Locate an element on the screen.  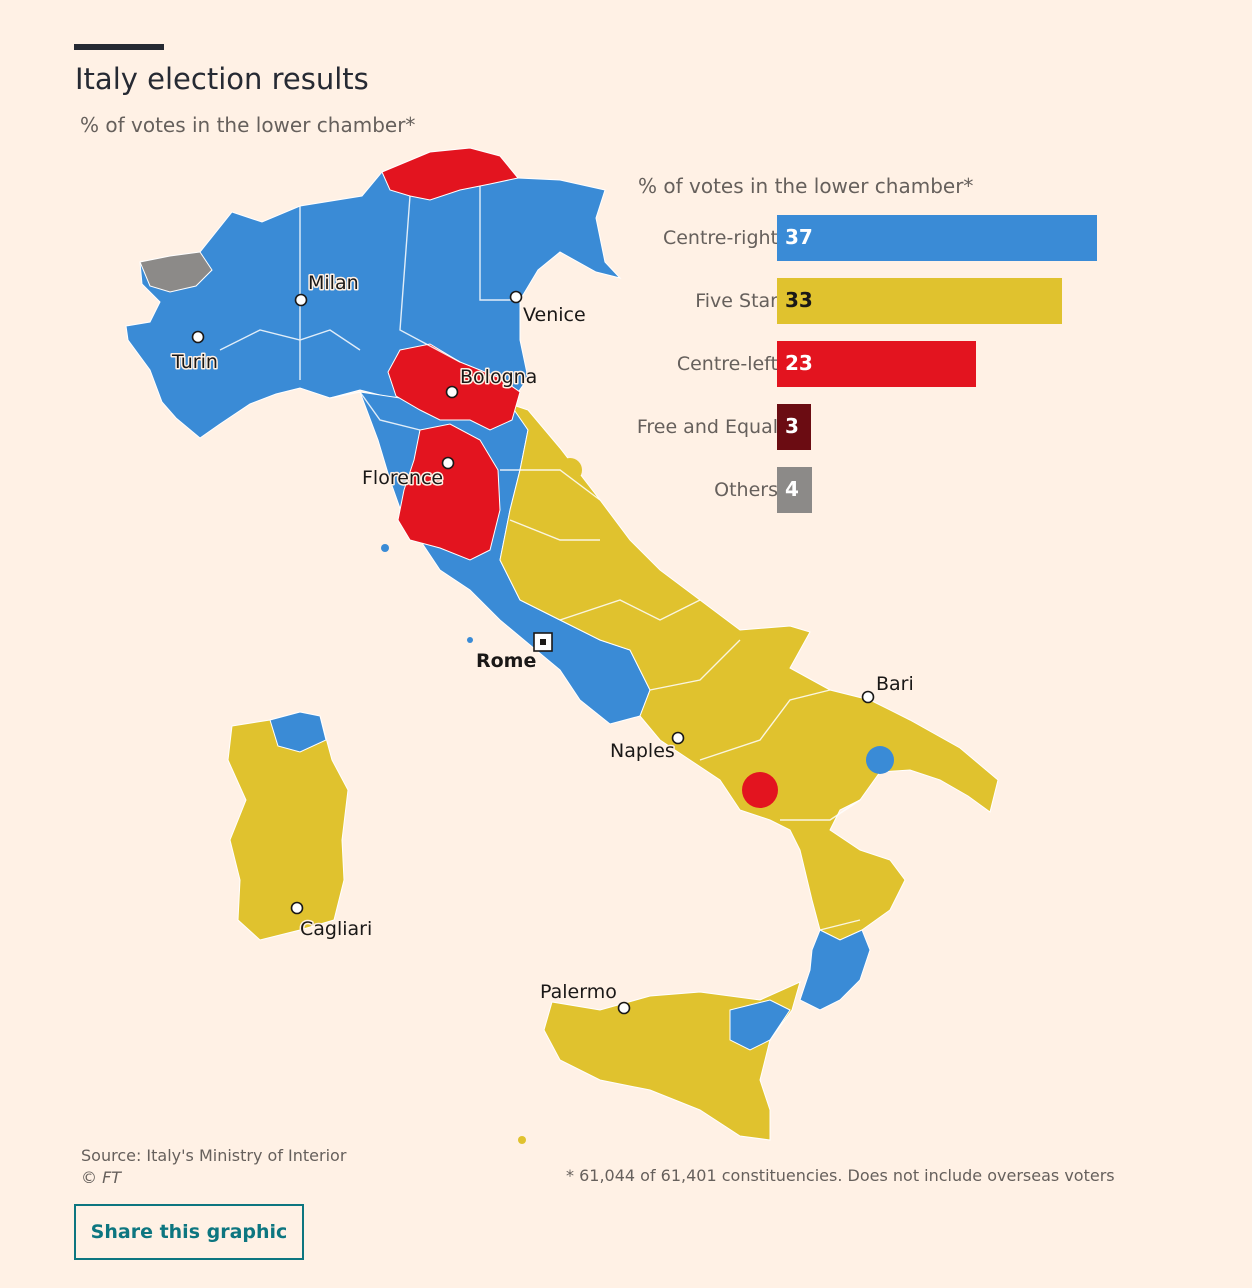
bar-centre-right: 37 is located at coordinates (937, 238).